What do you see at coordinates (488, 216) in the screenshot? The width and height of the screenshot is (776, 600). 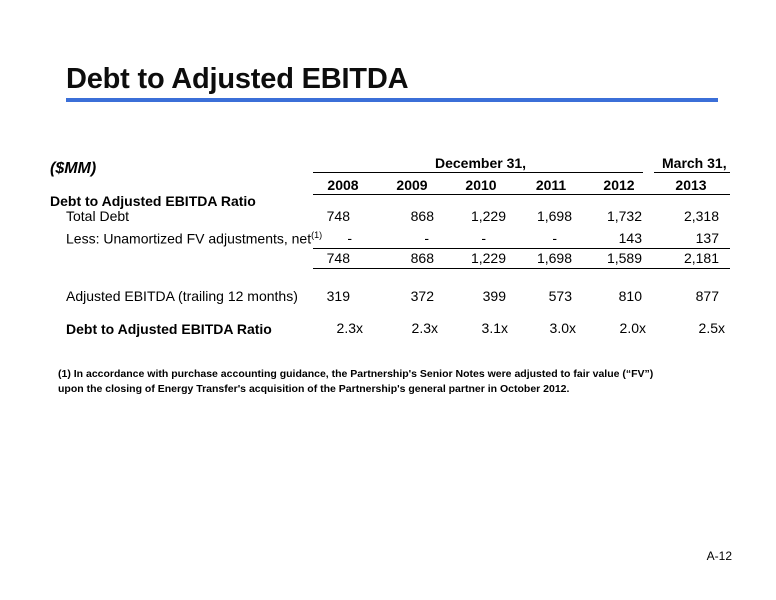 I see `cell-total-debt: 1,229` at bounding box center [488, 216].